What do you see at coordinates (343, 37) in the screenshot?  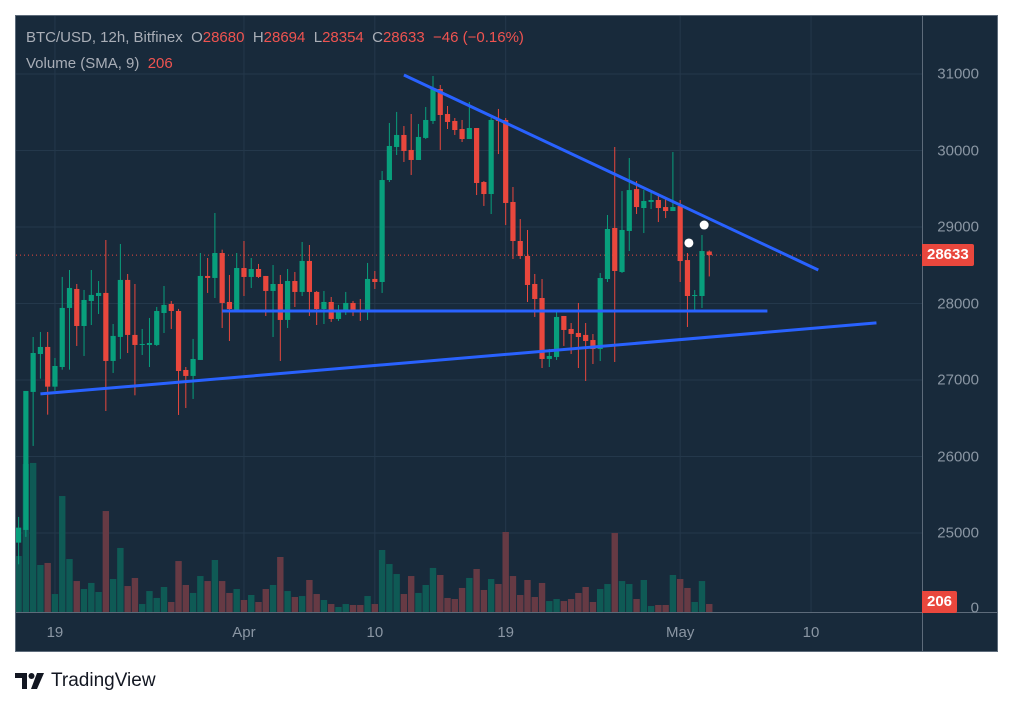 I see `low-value: 28354` at bounding box center [343, 37].